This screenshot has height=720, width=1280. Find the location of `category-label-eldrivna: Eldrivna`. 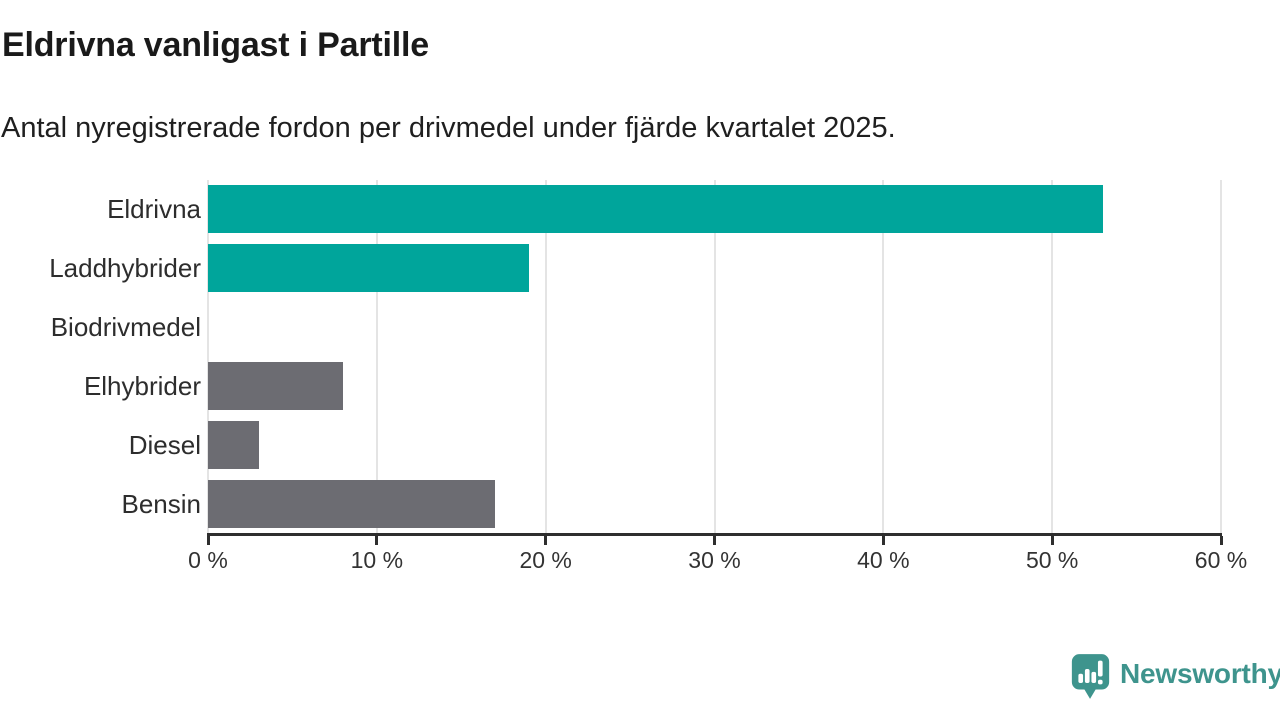

category-label-eldrivna: Eldrivna is located at coordinates (154, 209).